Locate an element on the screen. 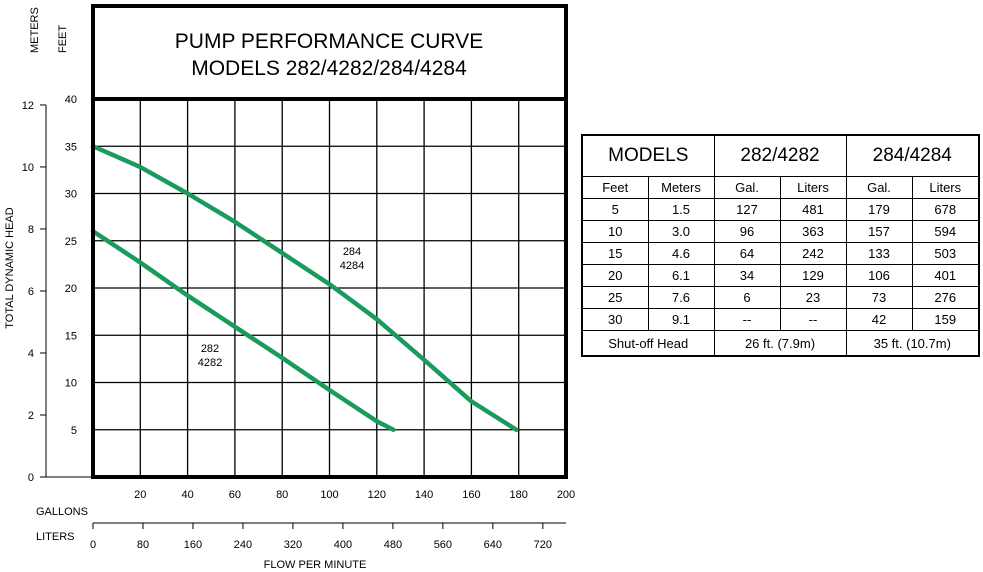  meters-axis: 0 2 4 6 8 10 12 is located at coordinates (57, 292).